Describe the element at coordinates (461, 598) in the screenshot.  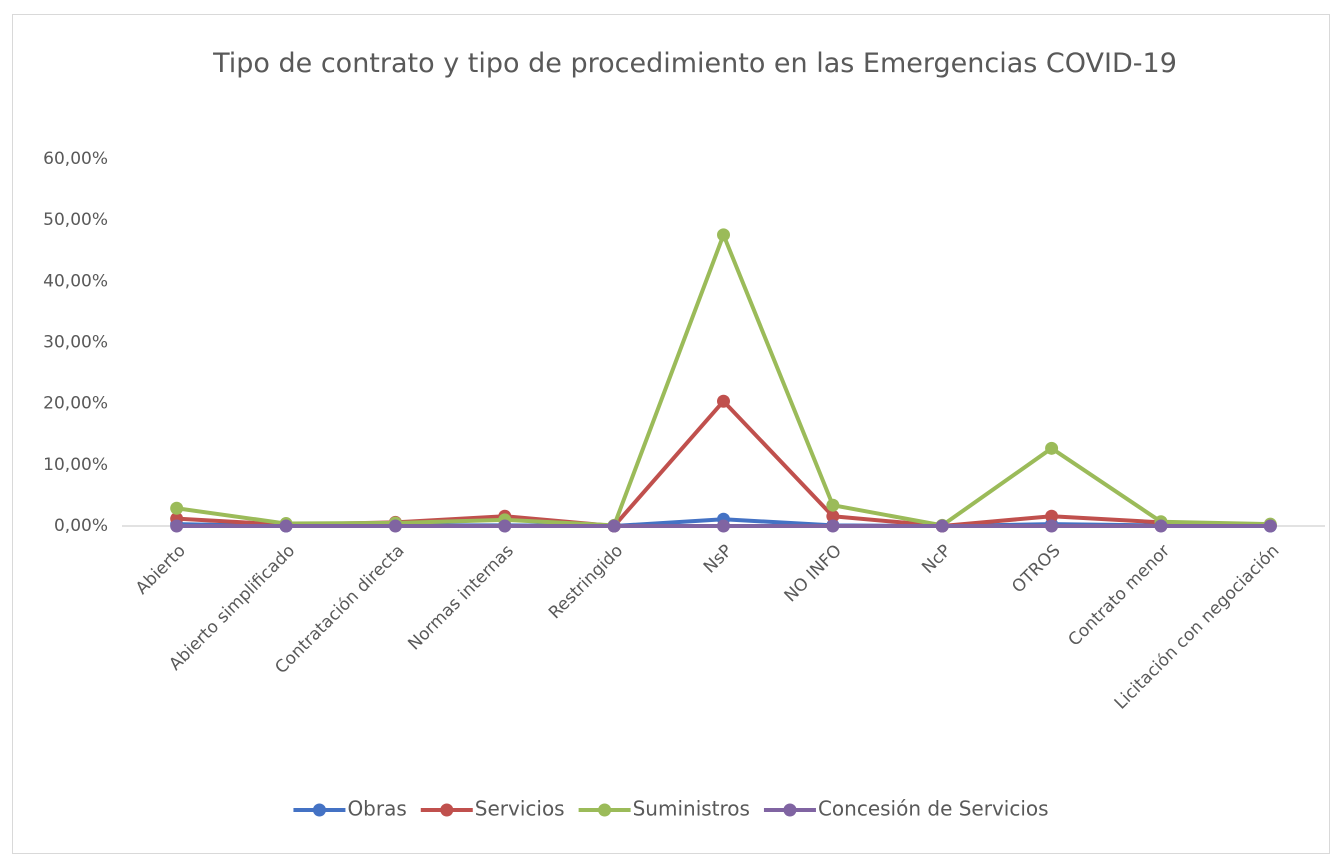
I see `x-tick-label: Normas internas` at that location.